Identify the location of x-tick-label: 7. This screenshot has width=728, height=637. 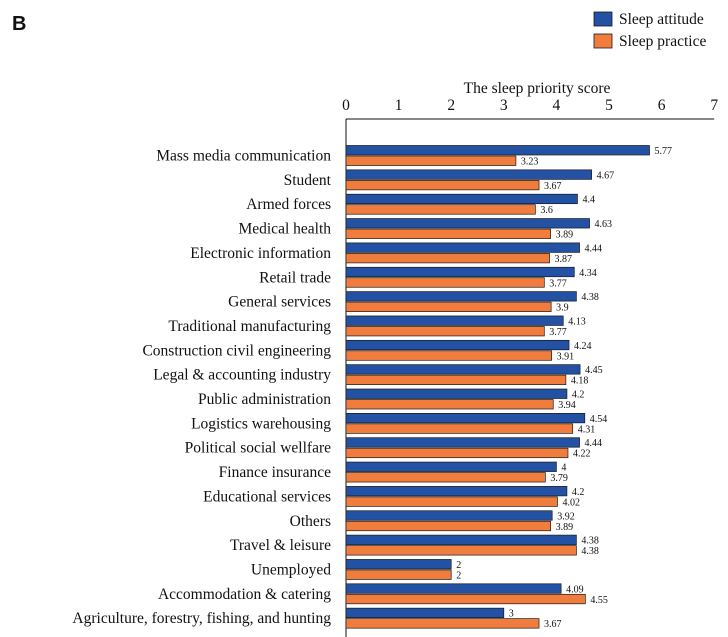
(714, 105).